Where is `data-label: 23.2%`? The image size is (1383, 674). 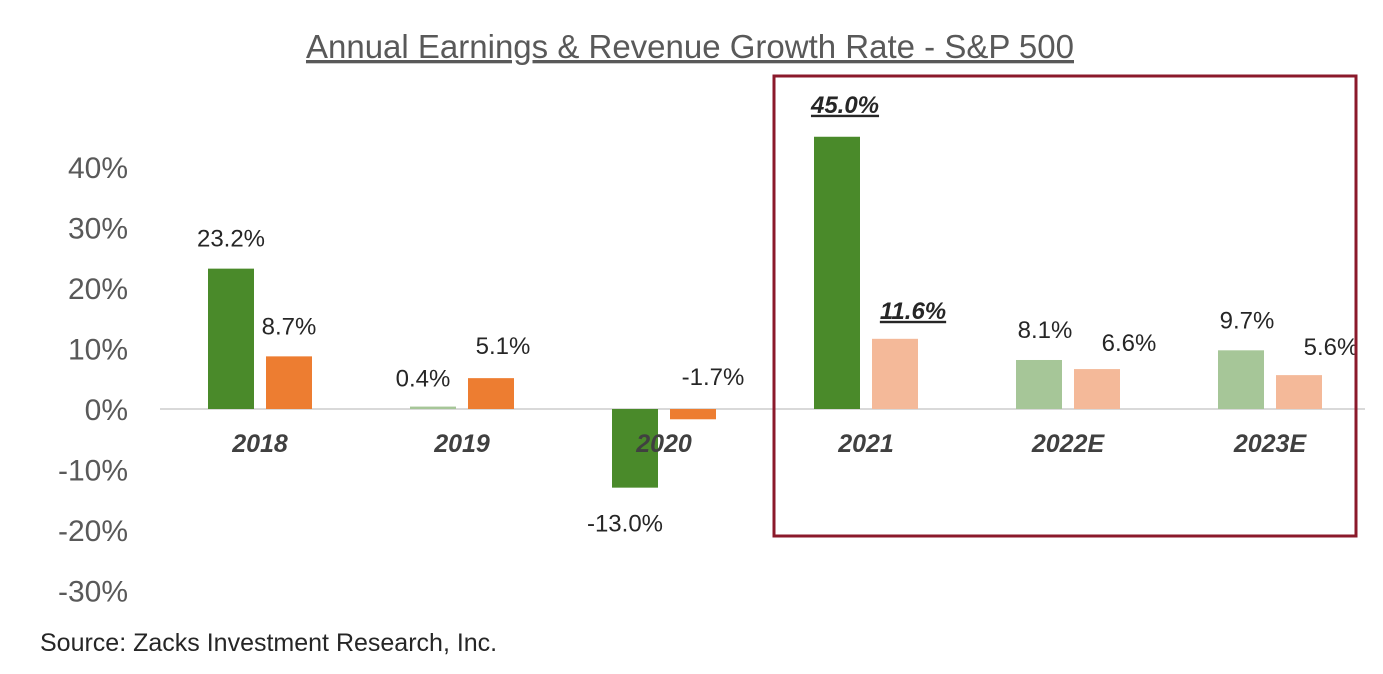
data-label: 23.2% is located at coordinates (231, 239).